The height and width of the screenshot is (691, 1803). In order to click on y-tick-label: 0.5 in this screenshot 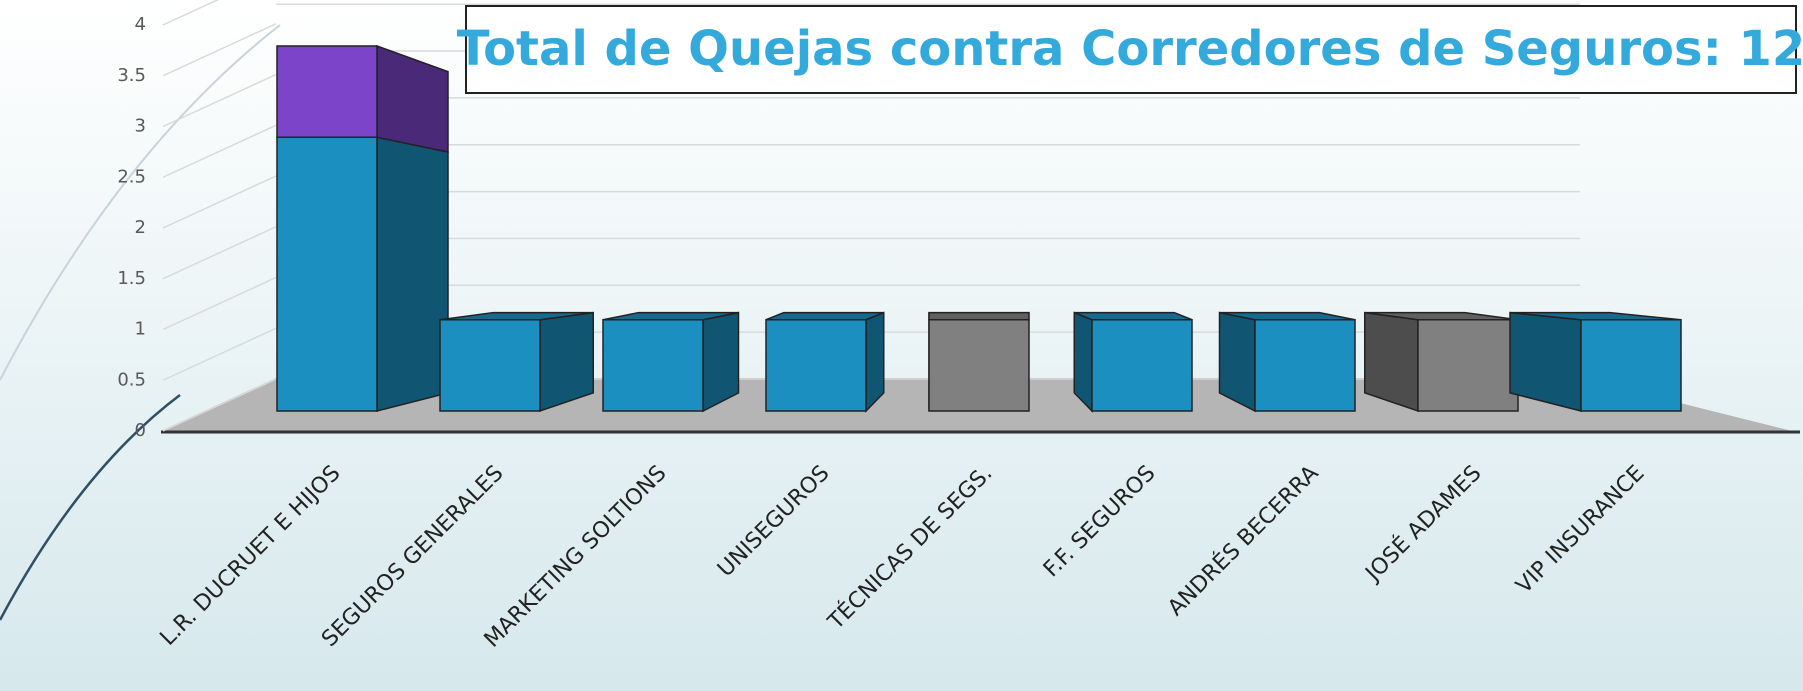, I will do `click(131, 379)`.